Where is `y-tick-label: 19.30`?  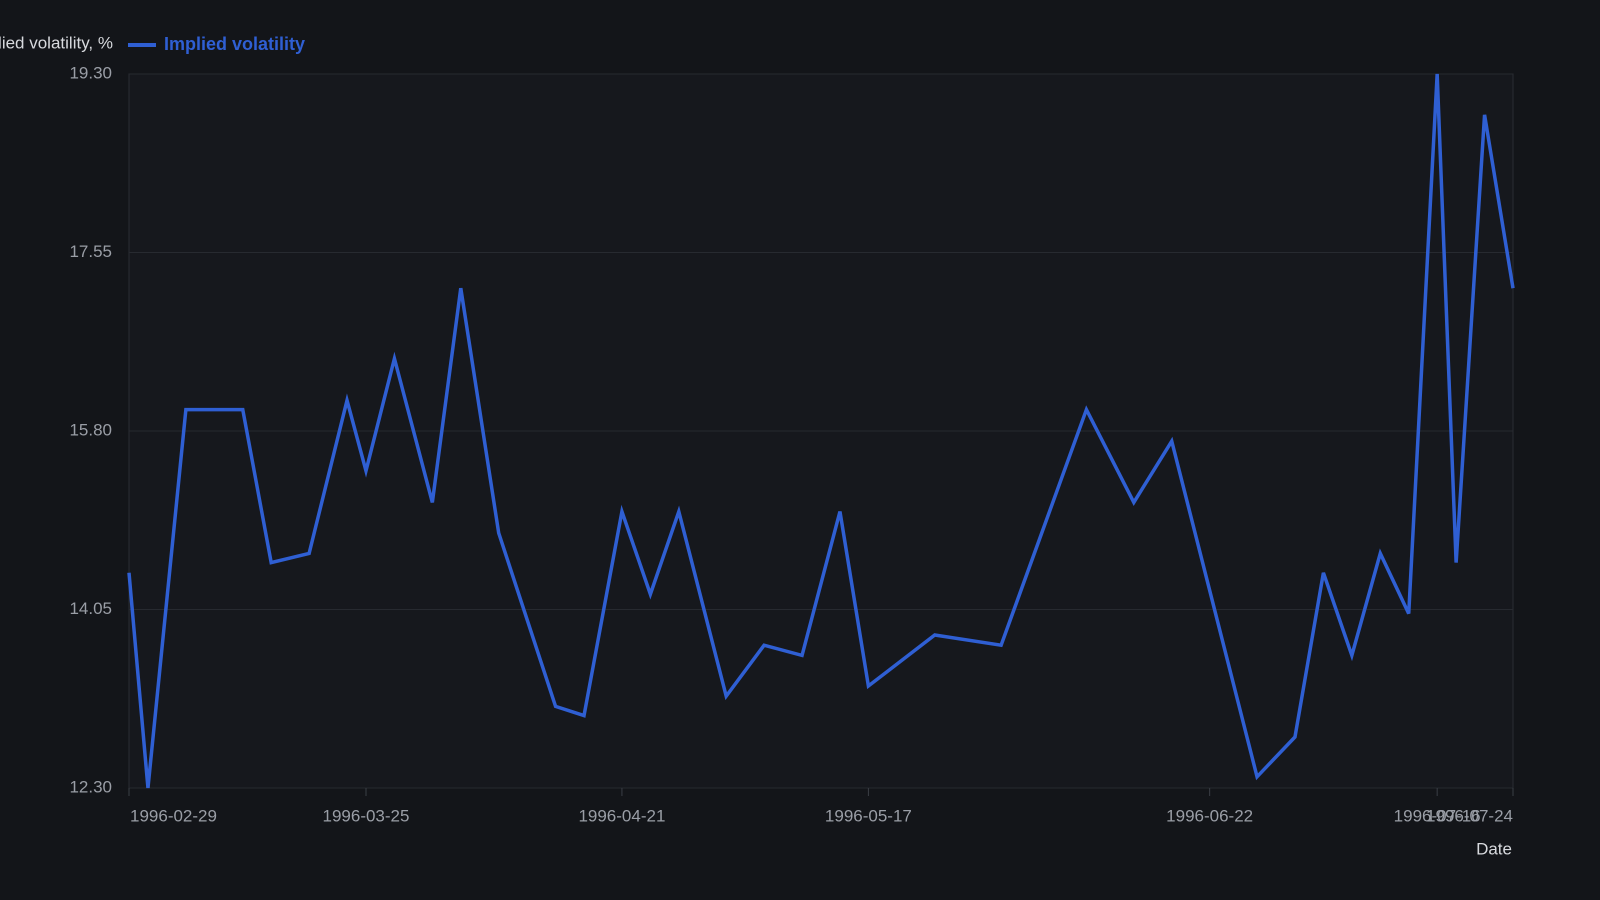 y-tick-label: 19.30 is located at coordinates (90, 72).